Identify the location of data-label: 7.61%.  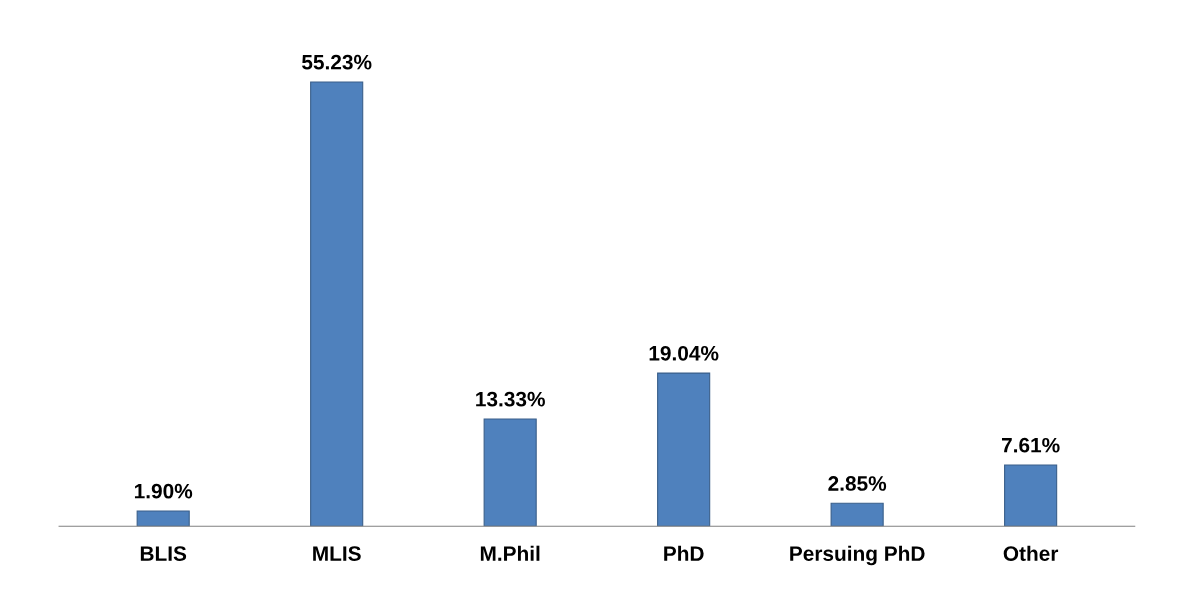
(1030, 445).